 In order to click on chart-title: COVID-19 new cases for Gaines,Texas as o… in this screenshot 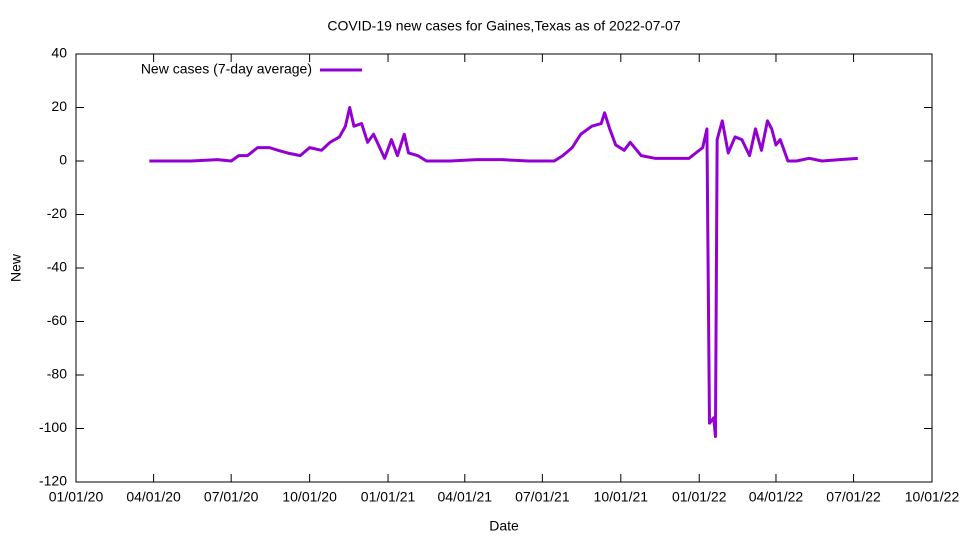, I will do `click(504, 26)`.